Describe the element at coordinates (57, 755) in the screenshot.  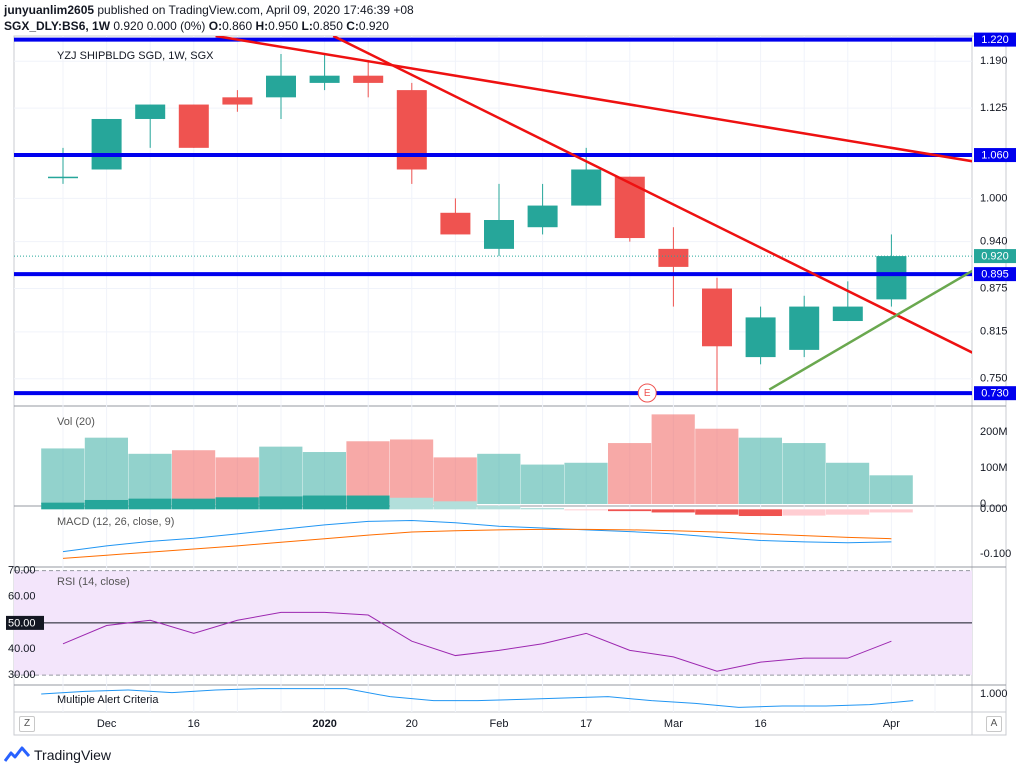
I see `tradingview-footer: TradingView` at that location.